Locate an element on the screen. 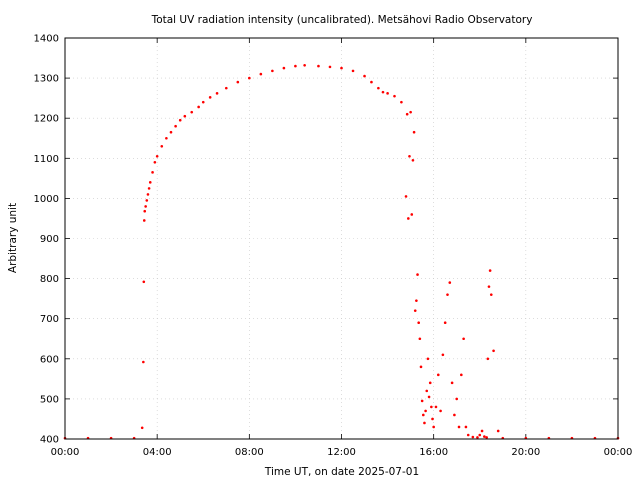 This screenshot has width=640, height=480. y-tick-label: 1200 is located at coordinates (46, 119).